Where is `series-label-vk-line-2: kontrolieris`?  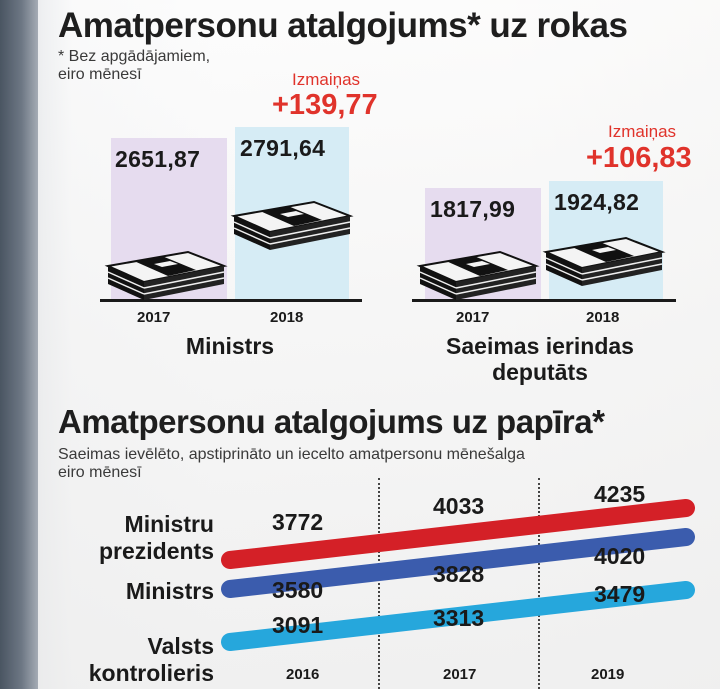 series-label-vk-line-2: kontrolieris is located at coordinates (151, 673).